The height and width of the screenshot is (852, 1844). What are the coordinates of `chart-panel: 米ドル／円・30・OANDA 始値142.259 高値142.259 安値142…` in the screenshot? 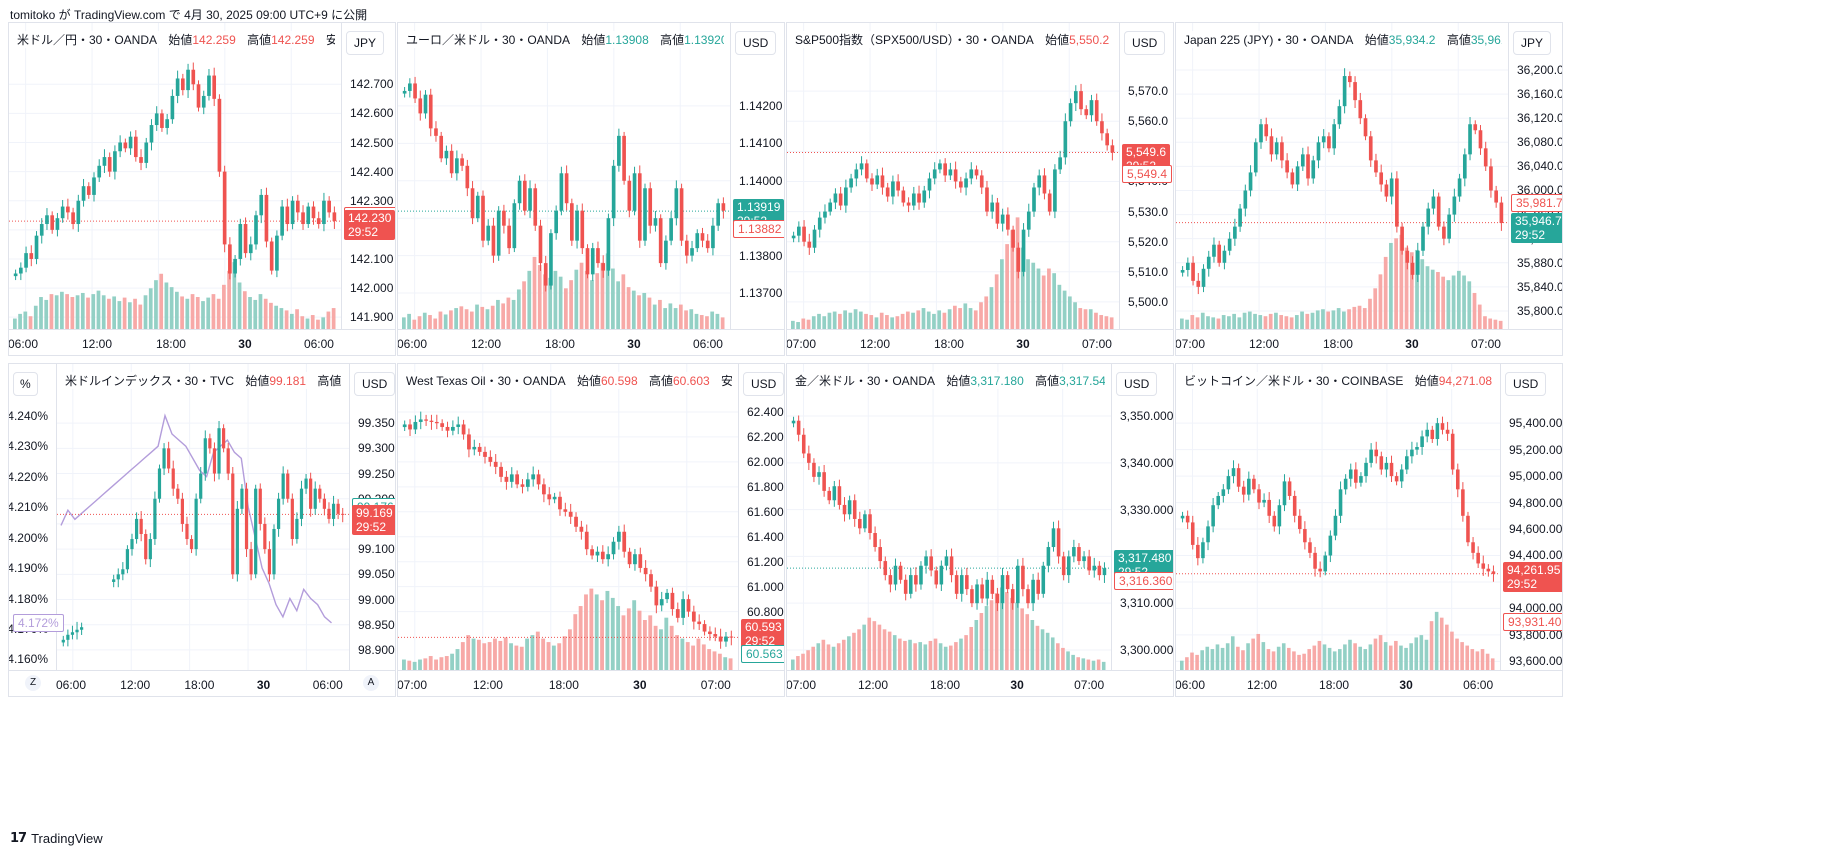 It's located at (202, 189).